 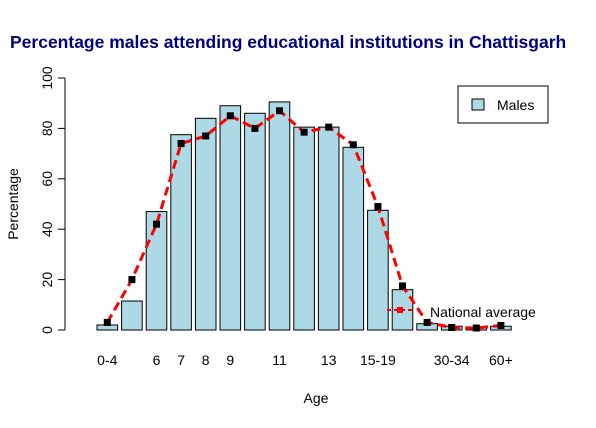 What do you see at coordinates (47, 128) in the screenshot?
I see `y-tick-label: 80` at bounding box center [47, 128].